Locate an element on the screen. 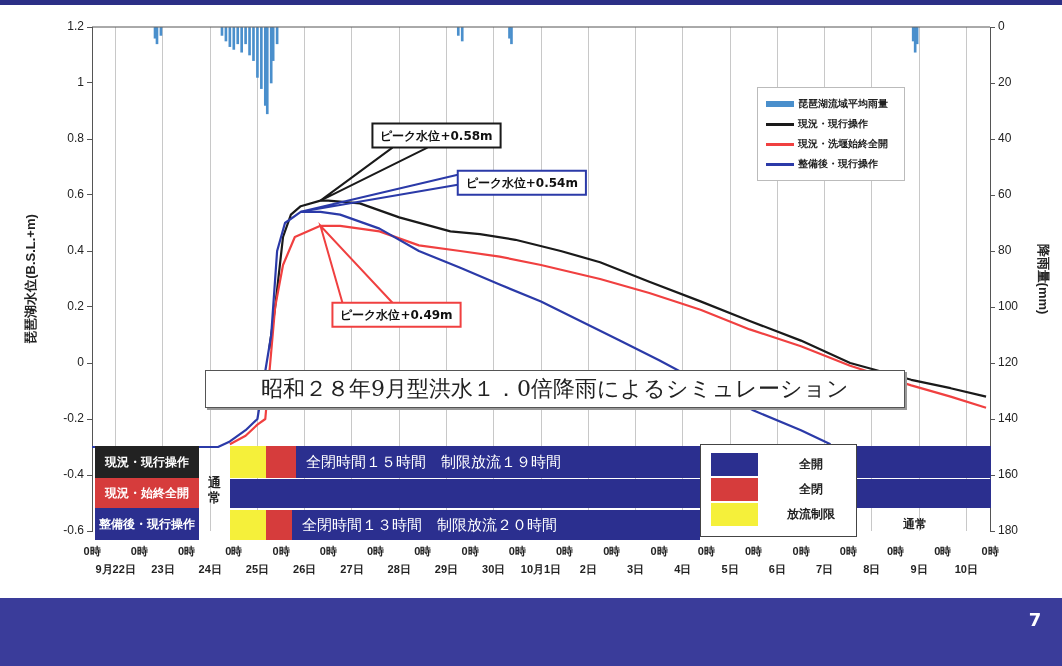 This screenshot has width=1062, height=666. y2-tick-label: 100 is located at coordinates (1008, 306).